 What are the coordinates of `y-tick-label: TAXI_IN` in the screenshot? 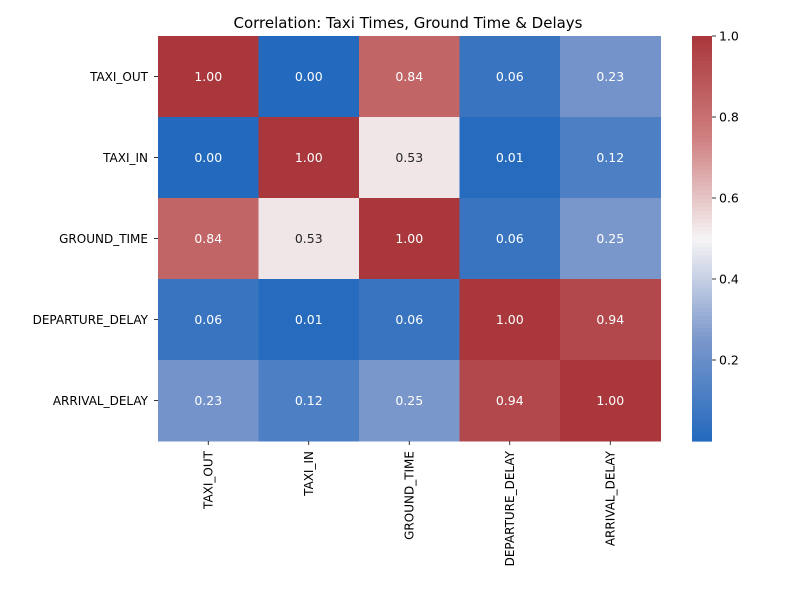 It's located at (125, 158).